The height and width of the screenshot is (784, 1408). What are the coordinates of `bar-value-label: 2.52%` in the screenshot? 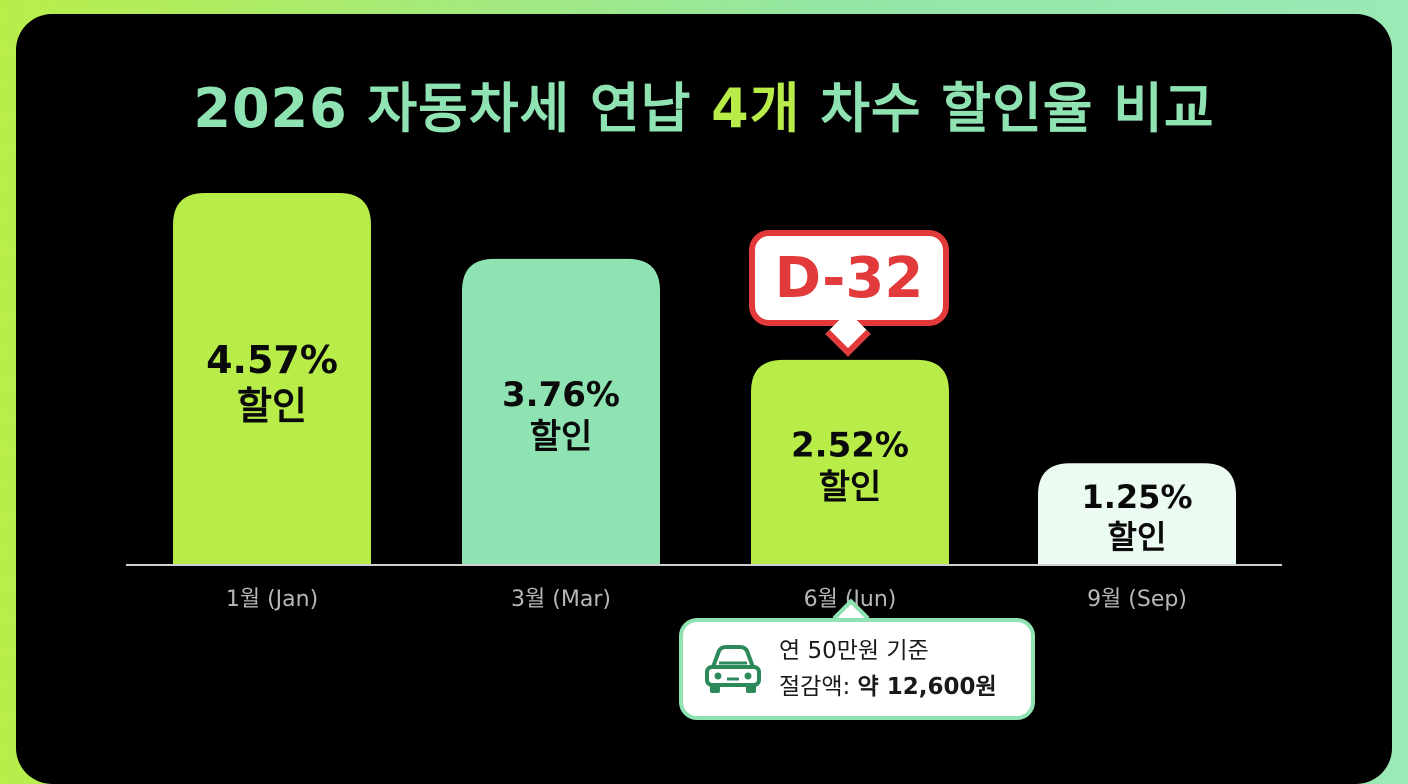 It's located at (850, 445).